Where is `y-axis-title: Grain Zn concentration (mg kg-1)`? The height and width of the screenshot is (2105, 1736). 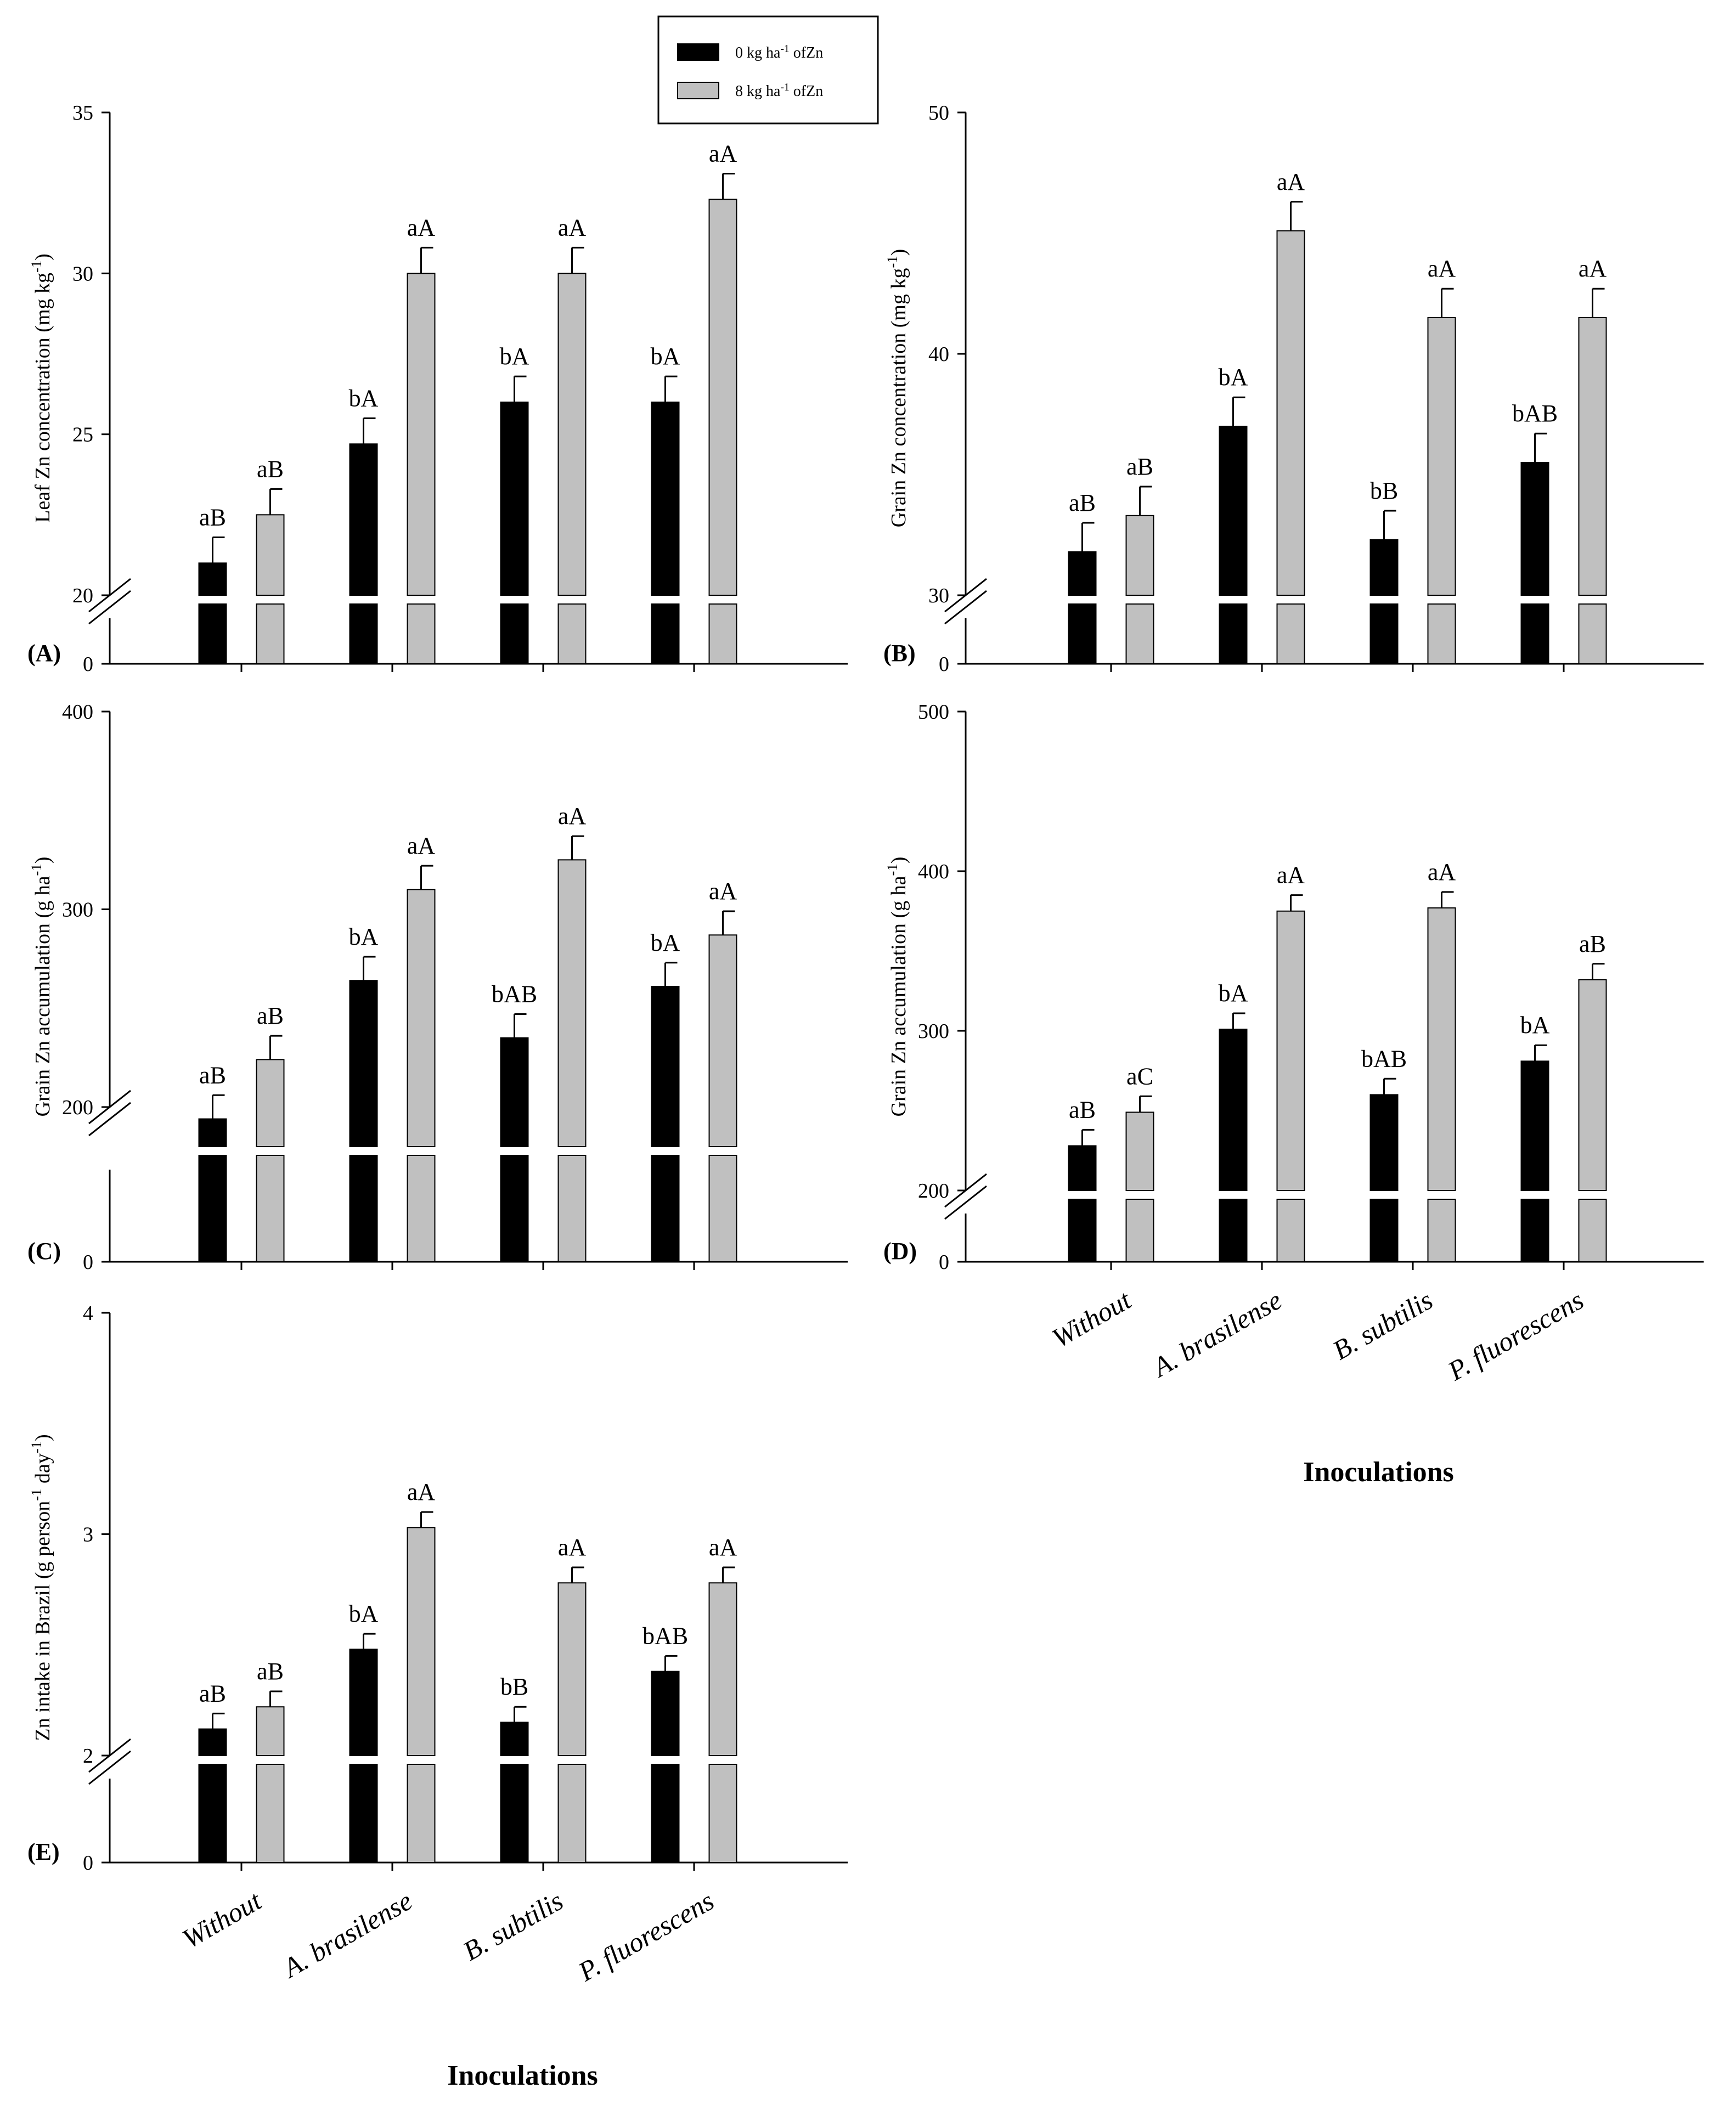 y-axis-title: Grain Zn concentration (mg kg-1) is located at coordinates (897, 388).